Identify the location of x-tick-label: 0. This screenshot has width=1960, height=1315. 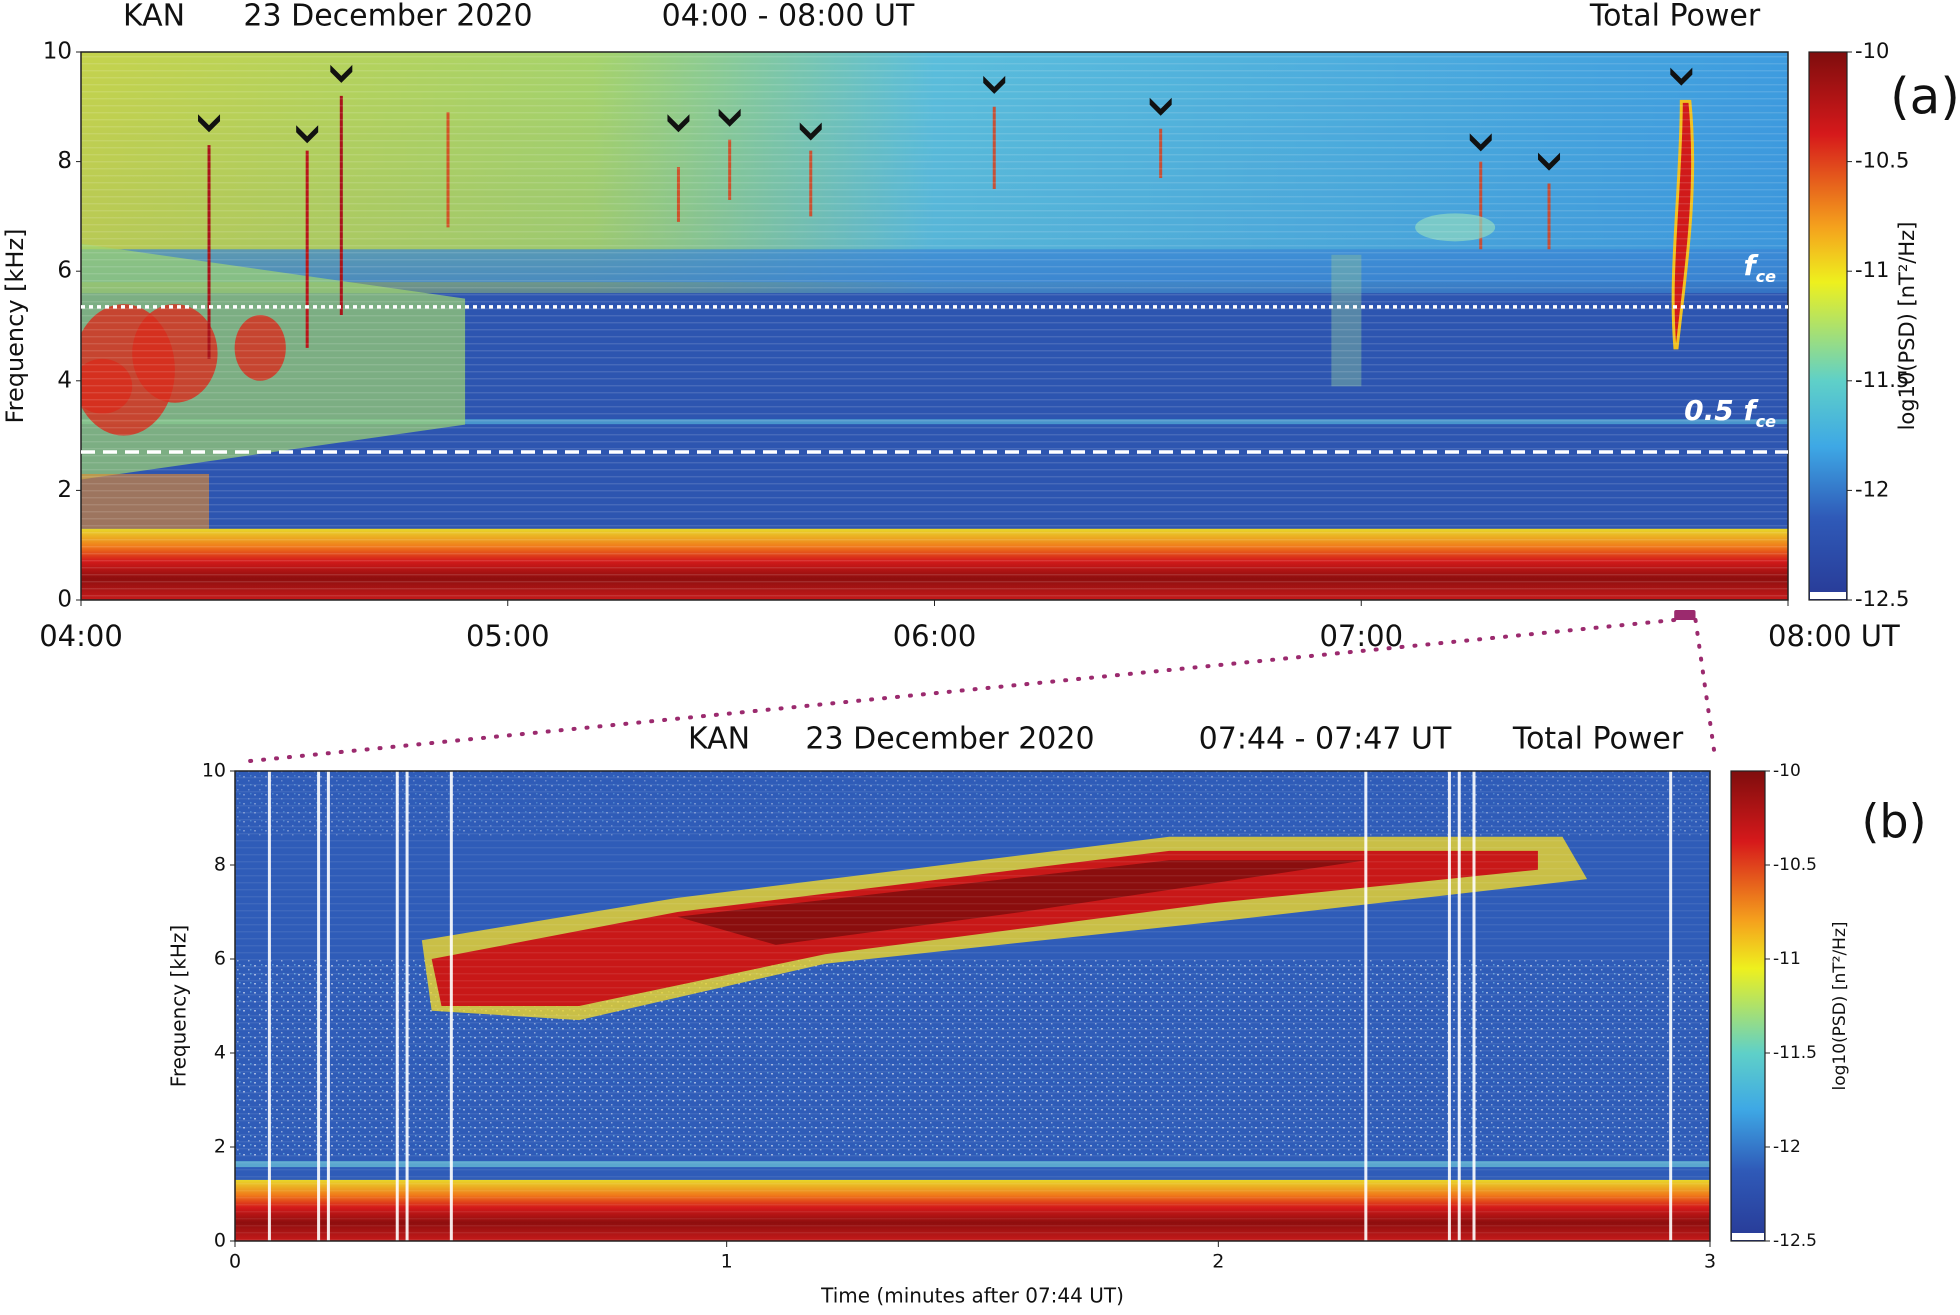
(235, 1262).